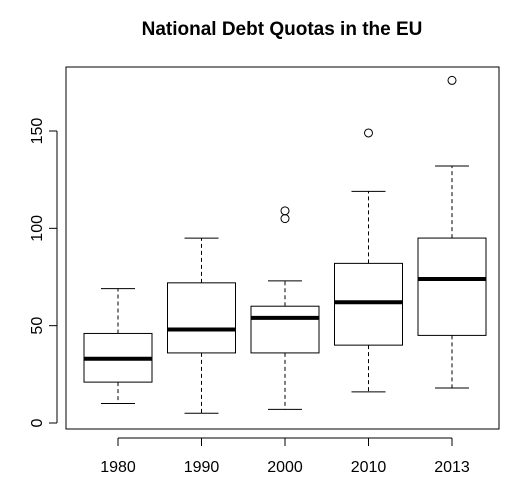  I want to click on y-tick-label: 100, so click(37, 228).